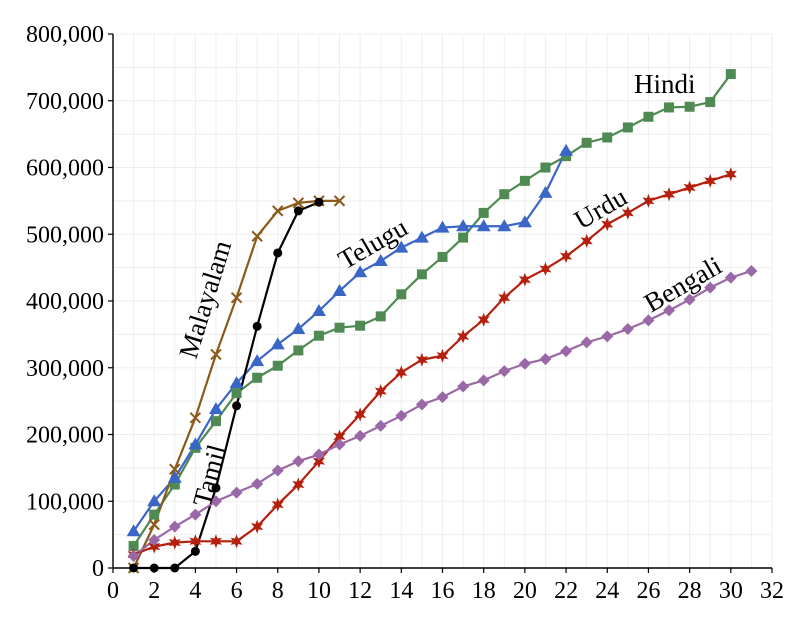 The width and height of the screenshot is (804, 621). Describe the element at coordinates (566, 591) in the screenshot. I see `x-tick-label: 22` at that location.